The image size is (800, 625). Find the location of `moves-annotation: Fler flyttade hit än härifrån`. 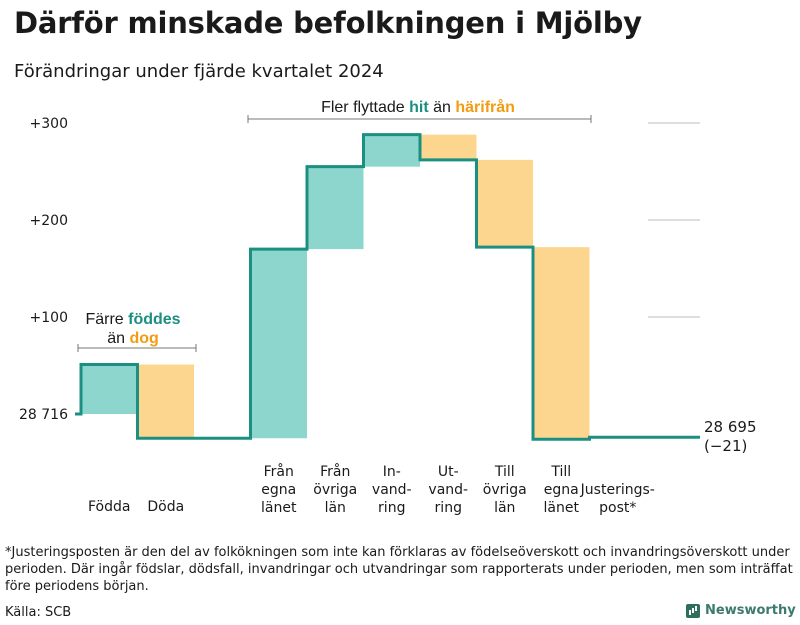

moves-annotation: Fler flyttade hit än härifrån is located at coordinates (418, 107).